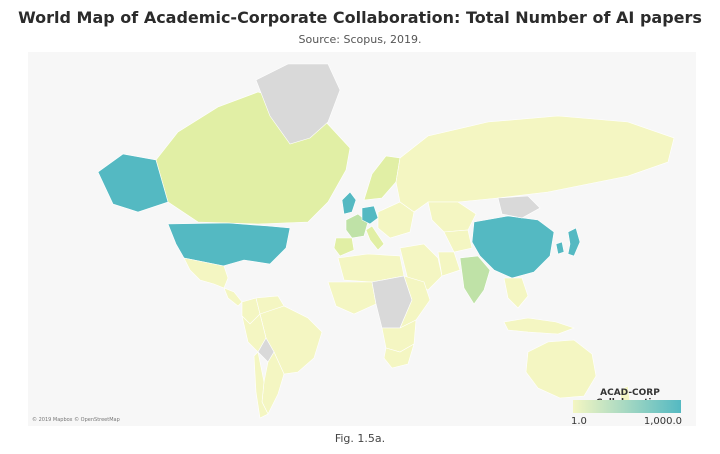  What do you see at coordinates (475, 280) in the screenshot?
I see `region-india: India` at bounding box center [475, 280].